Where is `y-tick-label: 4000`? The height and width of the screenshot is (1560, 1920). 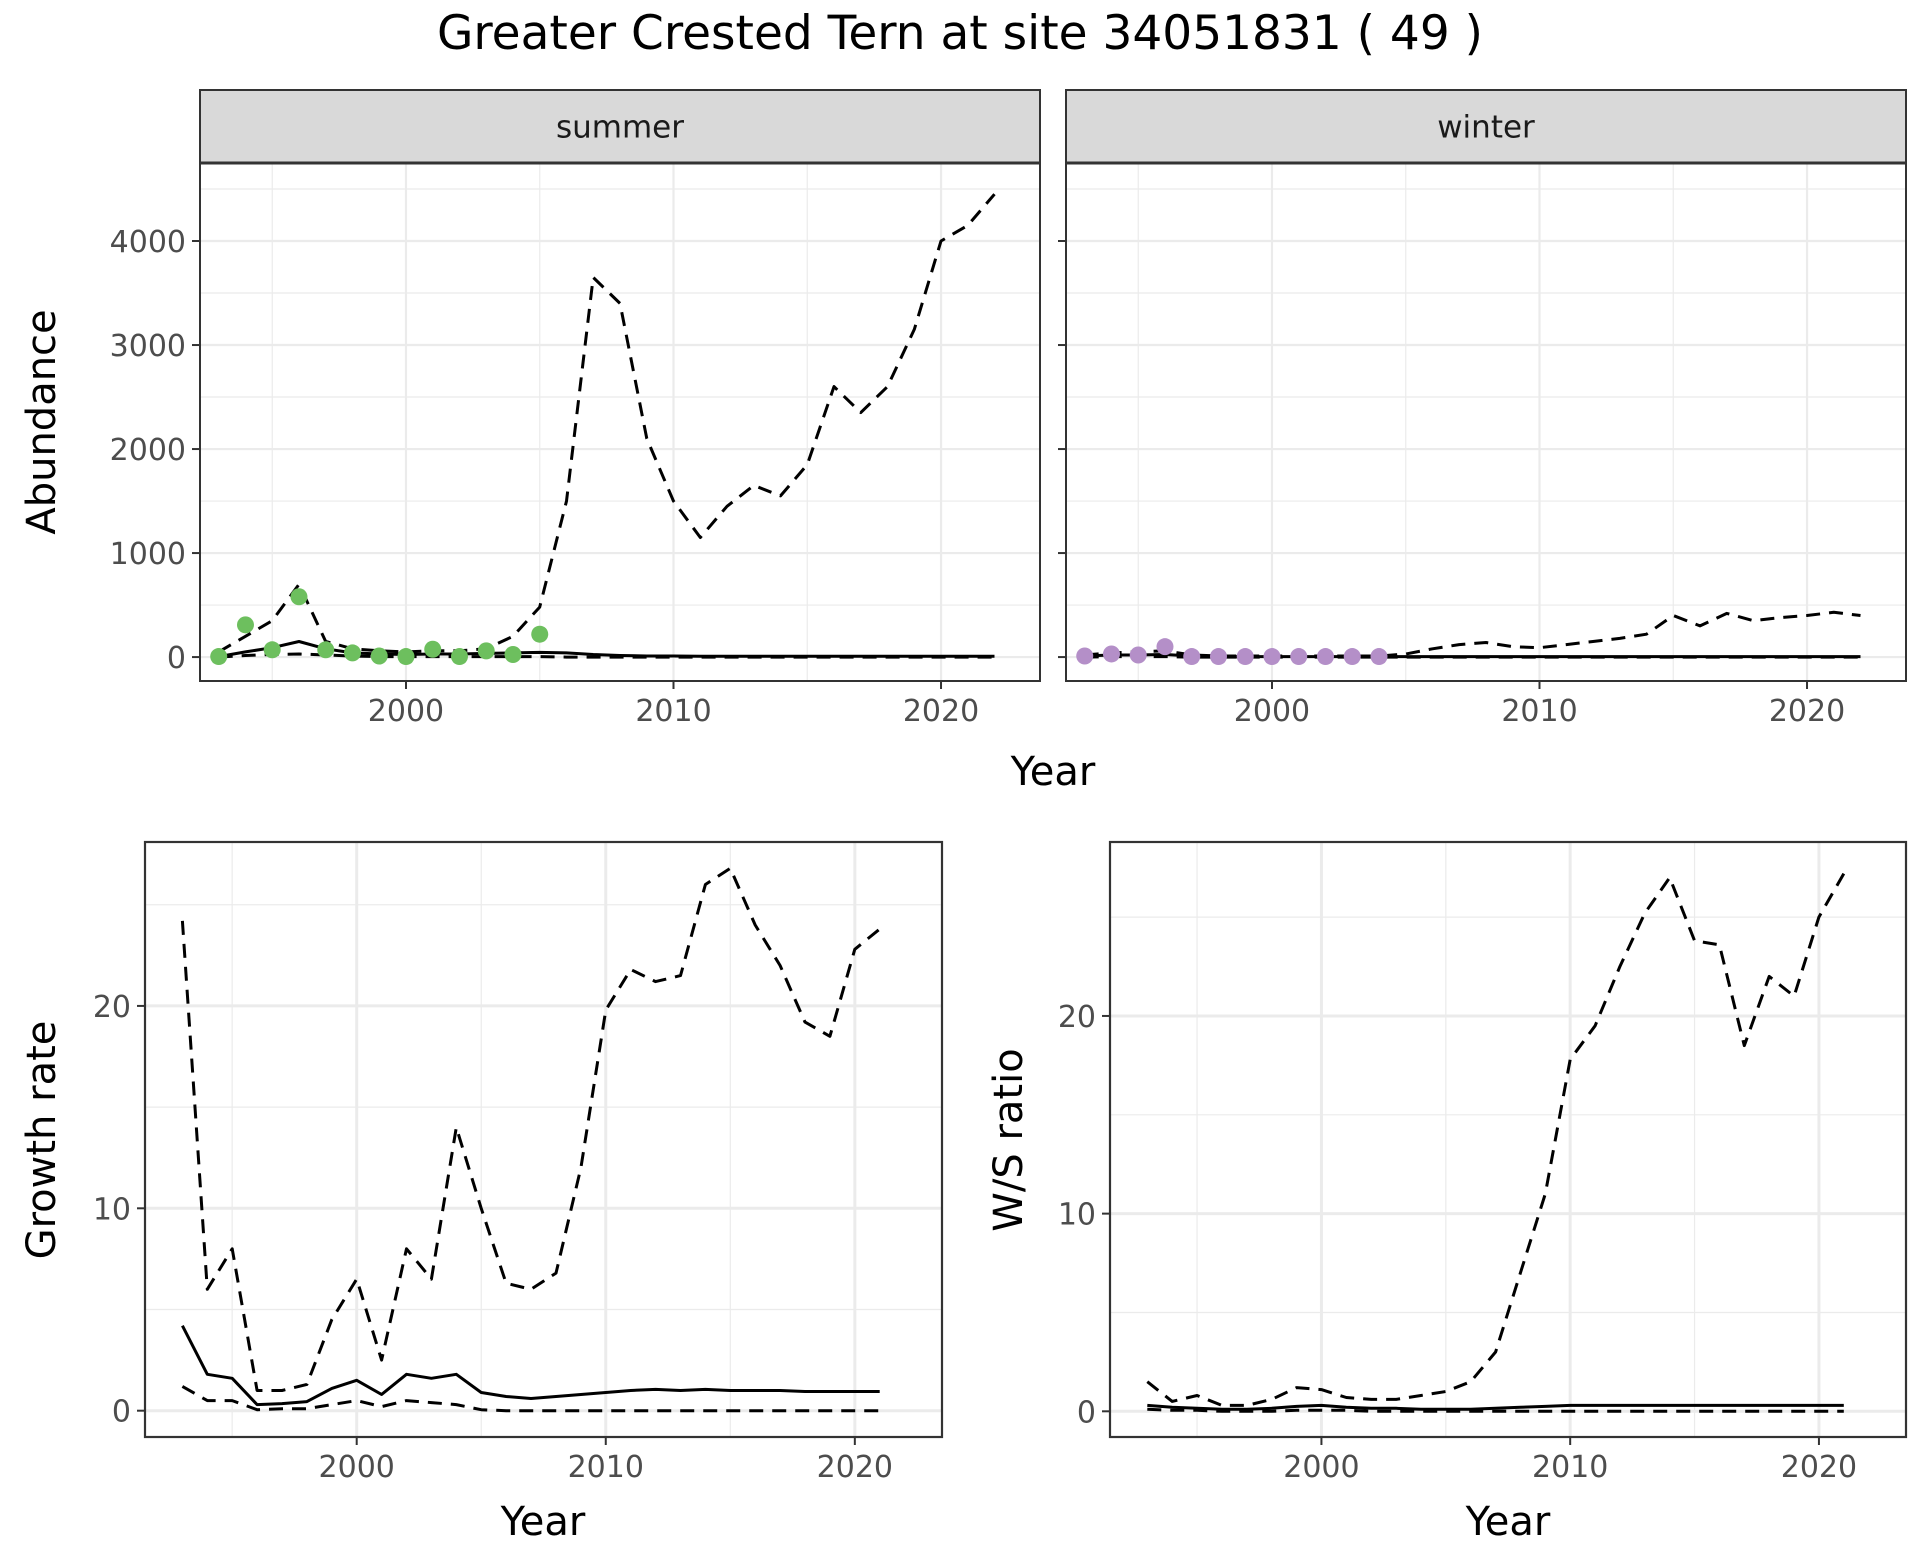 y-tick-label: 4000 is located at coordinates (148, 242).